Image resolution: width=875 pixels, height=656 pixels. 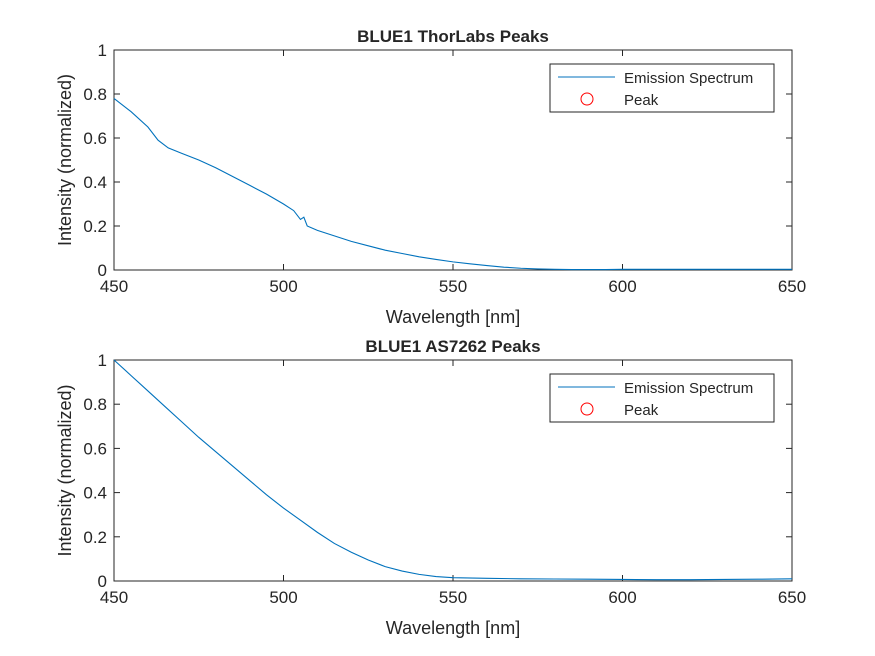 I want to click on chart-title: BLUE1 AS7262 Peaks, so click(x=452, y=346).